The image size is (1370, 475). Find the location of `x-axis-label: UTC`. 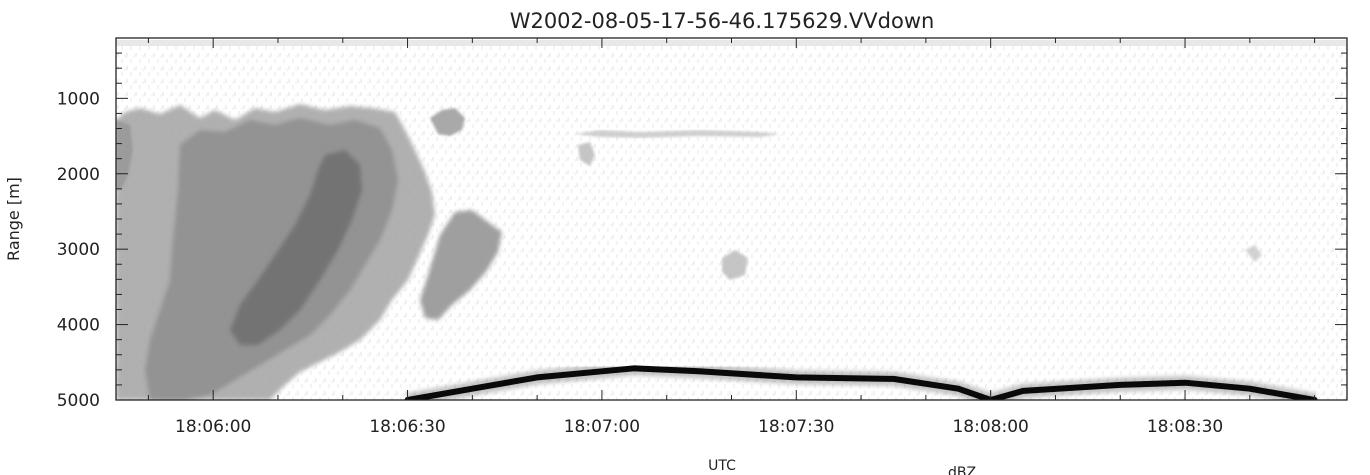

x-axis-label: UTC is located at coordinates (722, 466).